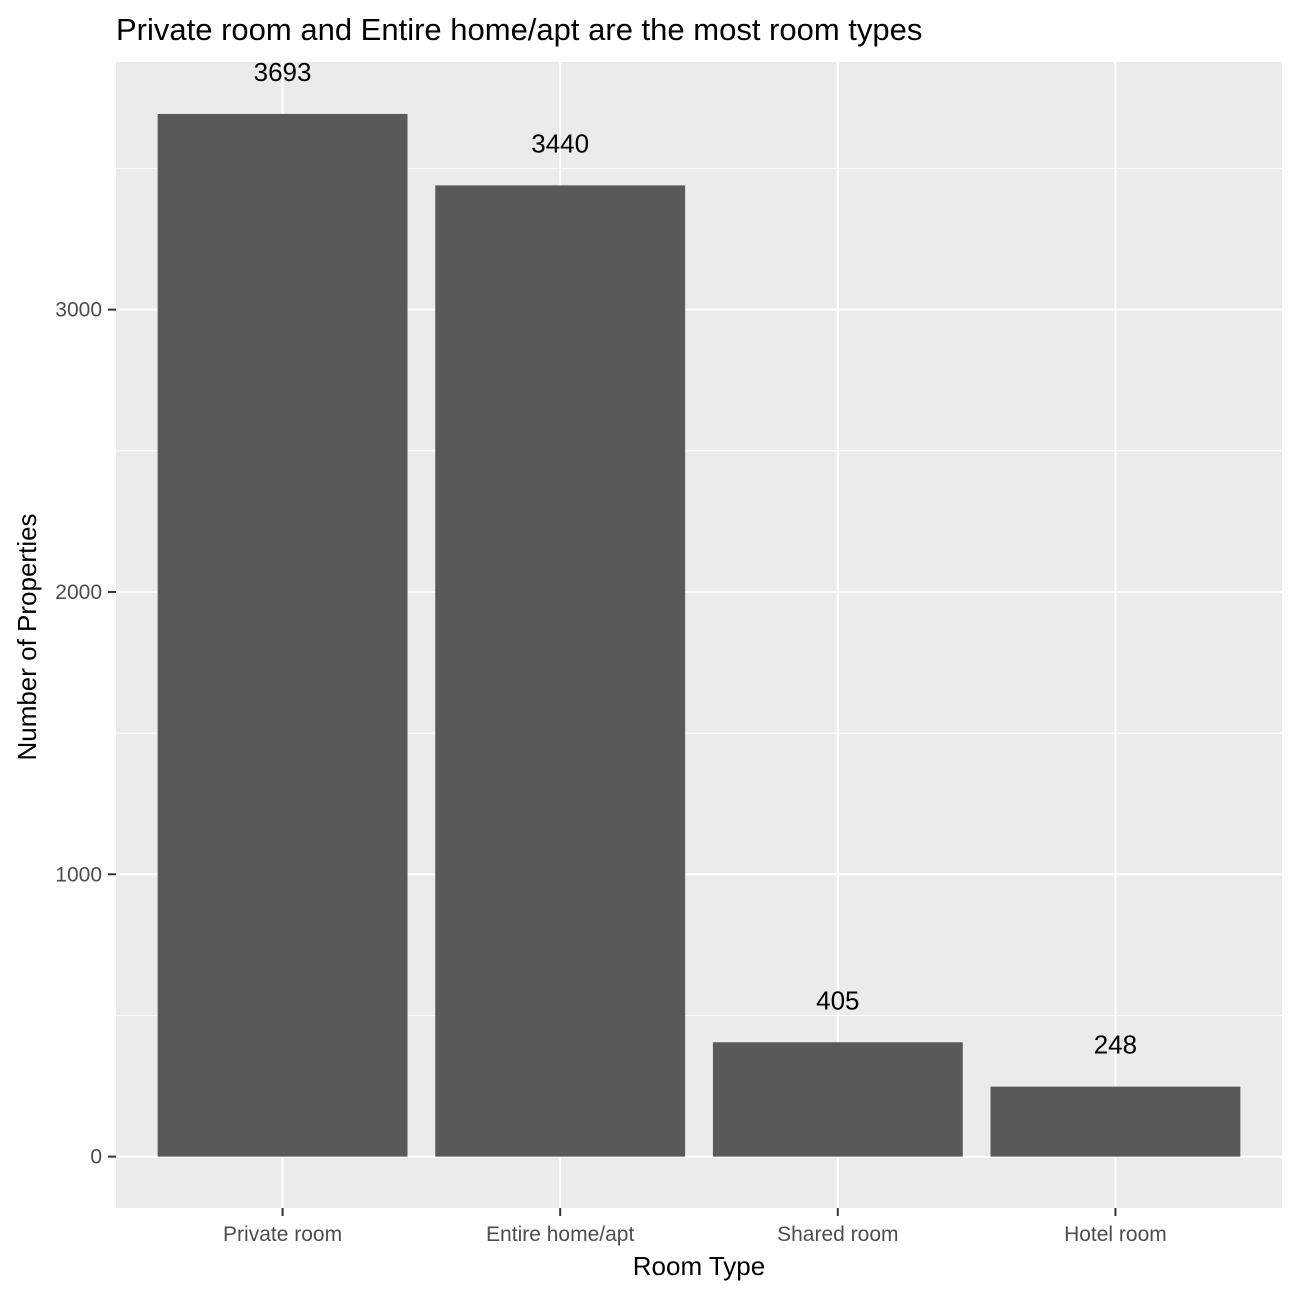 Image resolution: width=1296 pixels, height=1296 pixels. Describe the element at coordinates (78, 592) in the screenshot. I see `y-tick-label: 2000` at that location.